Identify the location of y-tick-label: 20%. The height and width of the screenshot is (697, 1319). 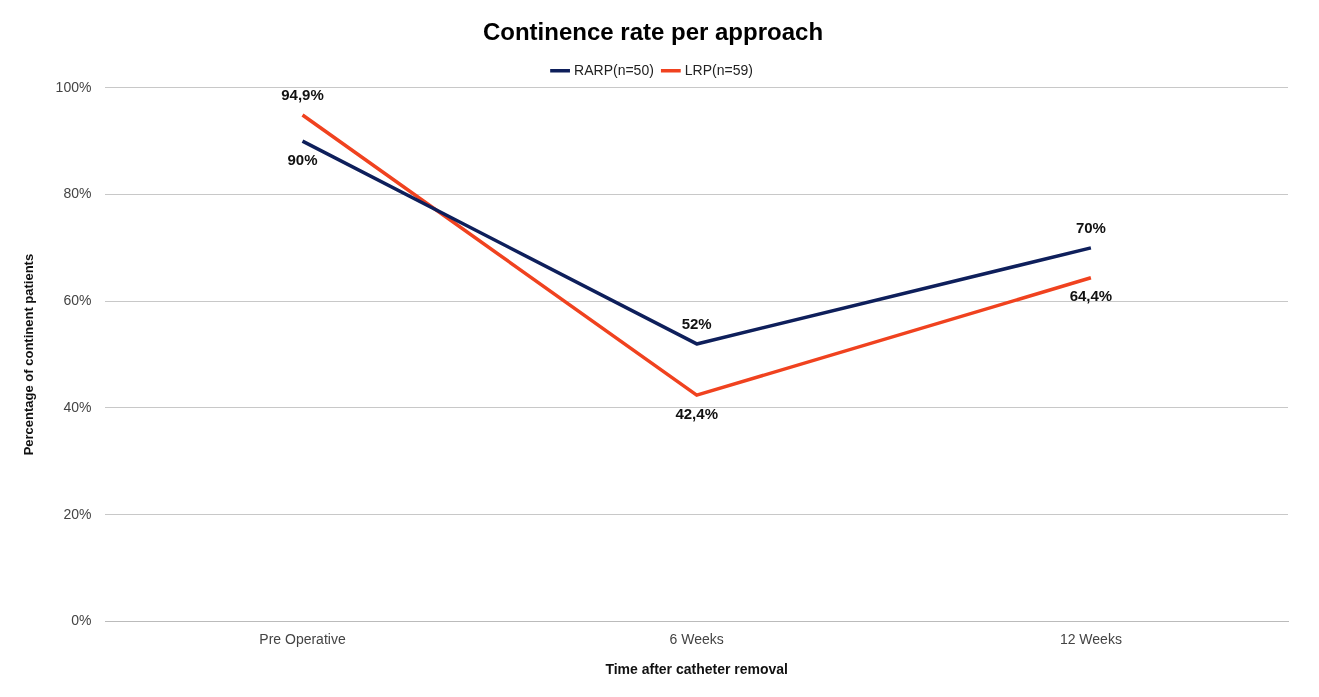
(77, 513).